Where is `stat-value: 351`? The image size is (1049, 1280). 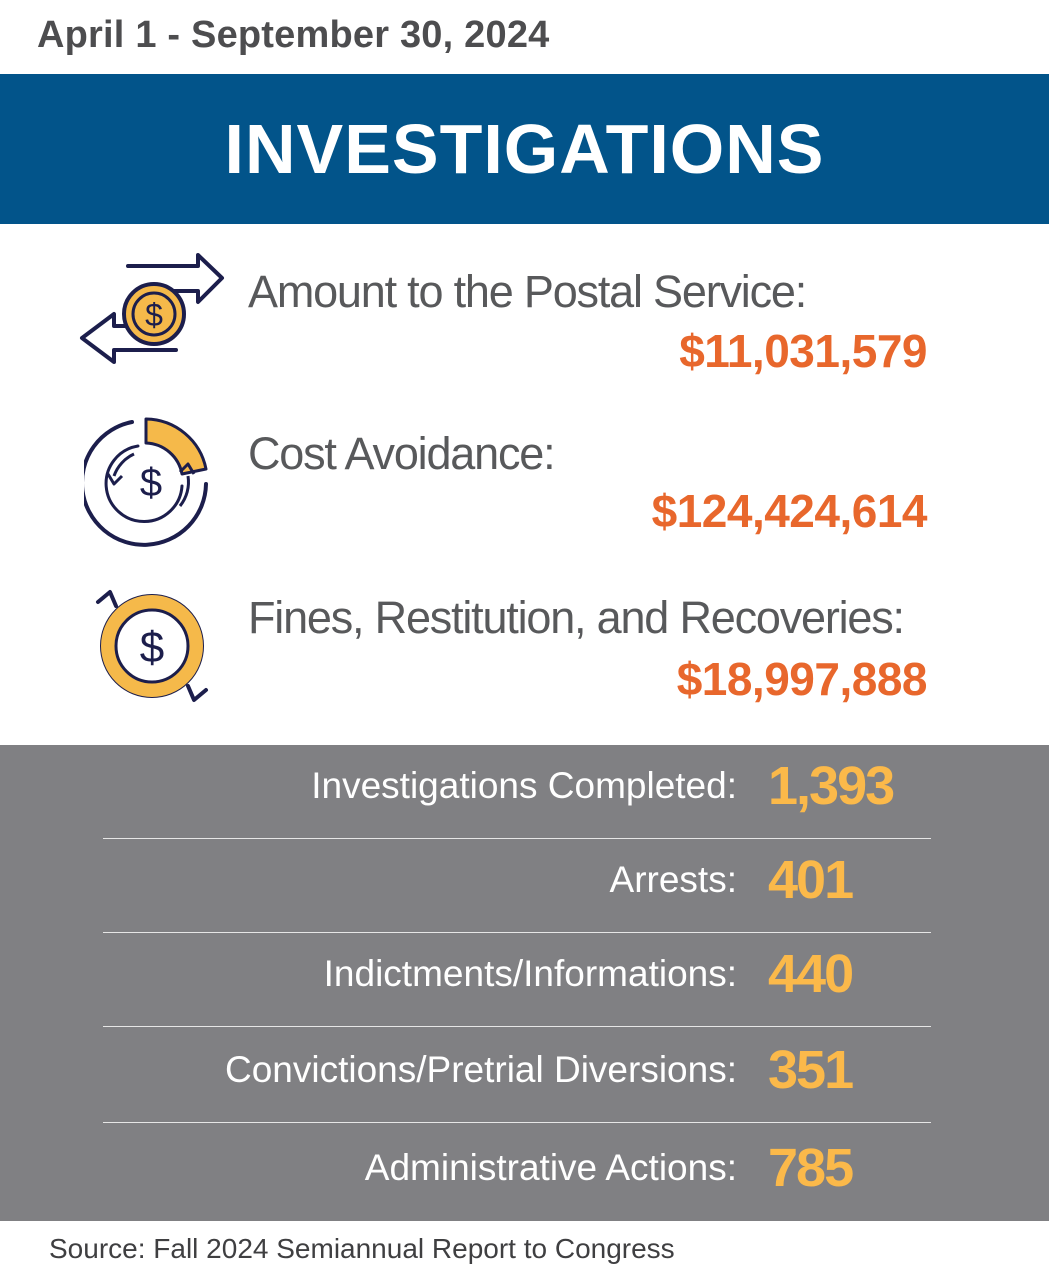
stat-value: 351 is located at coordinates (811, 1070).